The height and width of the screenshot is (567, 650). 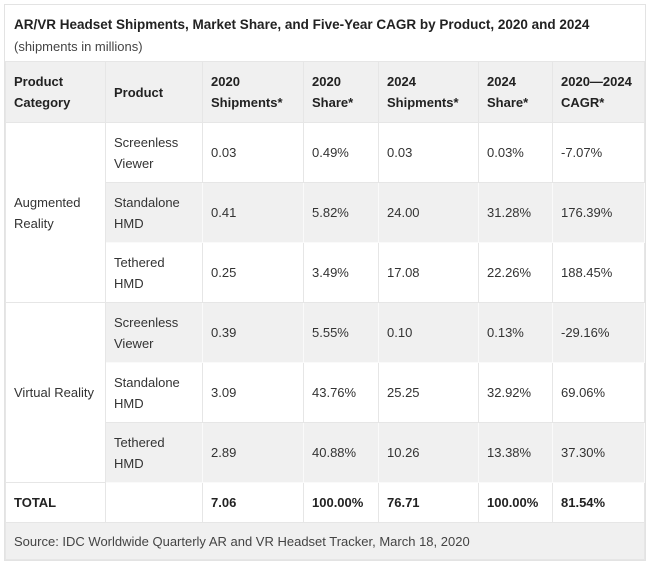 I want to click on category-cell: Virtual Reality, so click(x=55, y=392).